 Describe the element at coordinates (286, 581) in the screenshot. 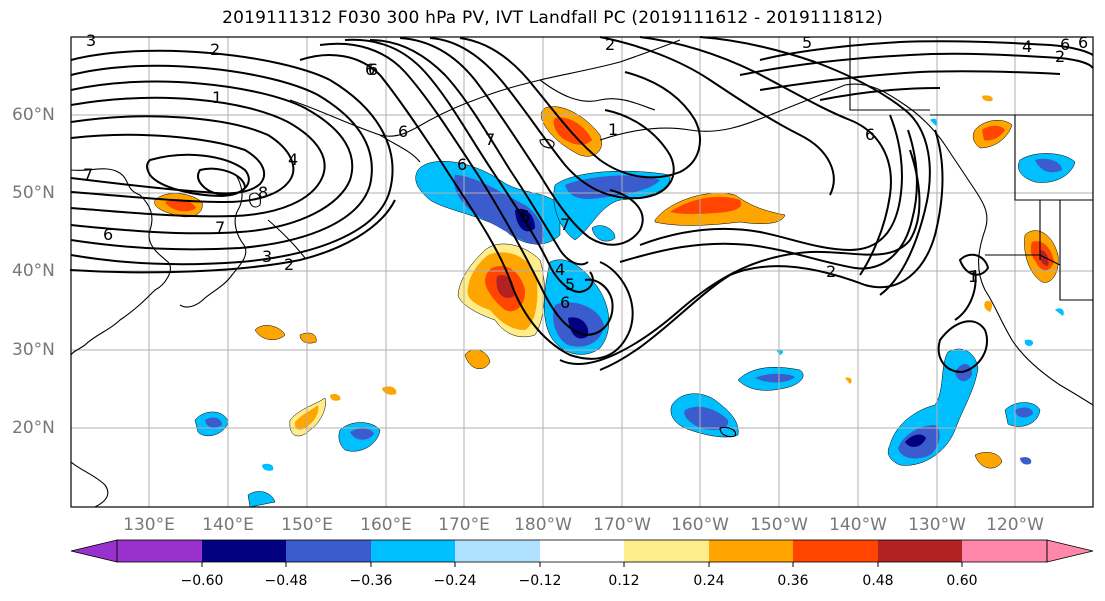

I see `colorbar-tick: −0.48` at that location.